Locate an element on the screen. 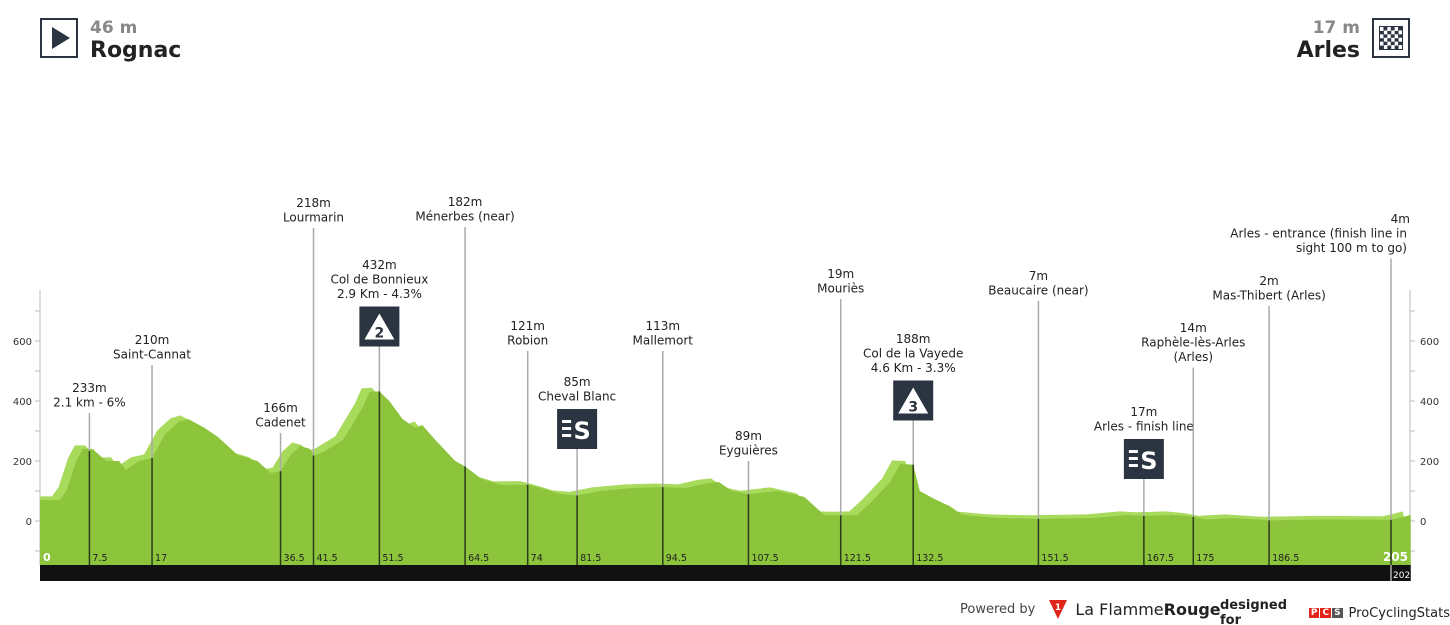  waypoint-name: Ménerbes (near) is located at coordinates (464, 217).